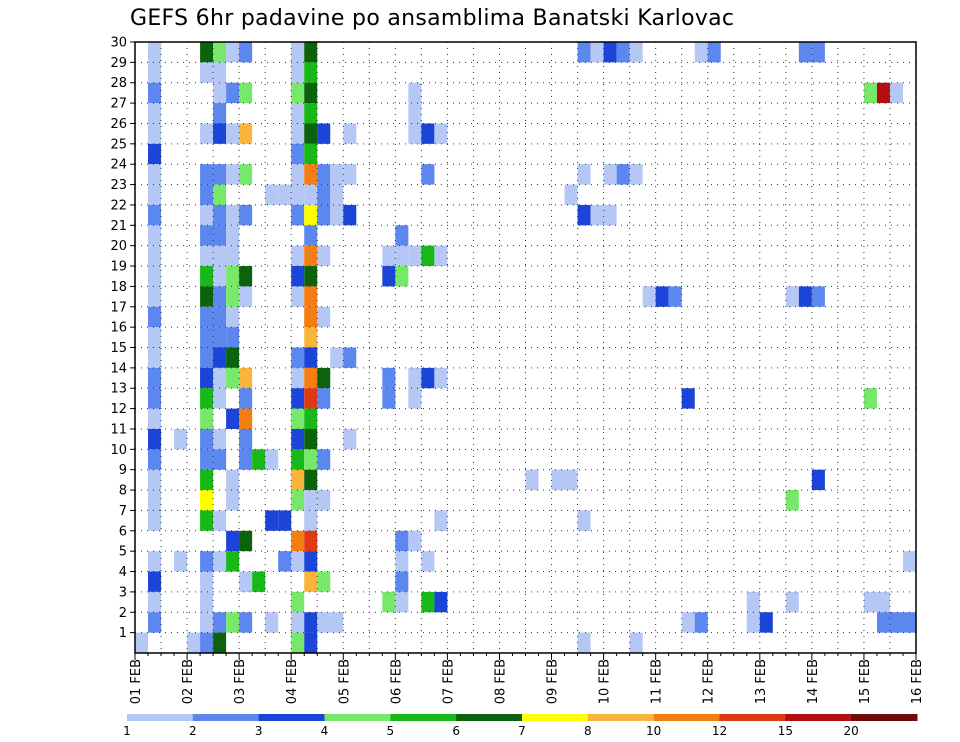 Image resolution: width=960 pixels, height=742 pixels. What do you see at coordinates (118, 348) in the screenshot?
I see `y-tick-label: 15` at bounding box center [118, 348].